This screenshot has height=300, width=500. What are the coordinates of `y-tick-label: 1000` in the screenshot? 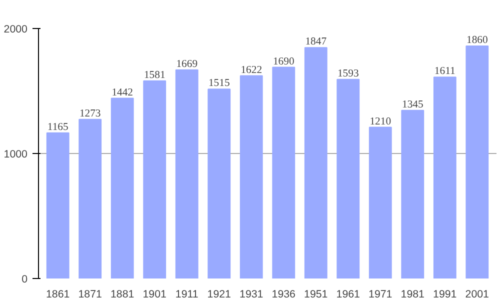 It's located at (16, 154).